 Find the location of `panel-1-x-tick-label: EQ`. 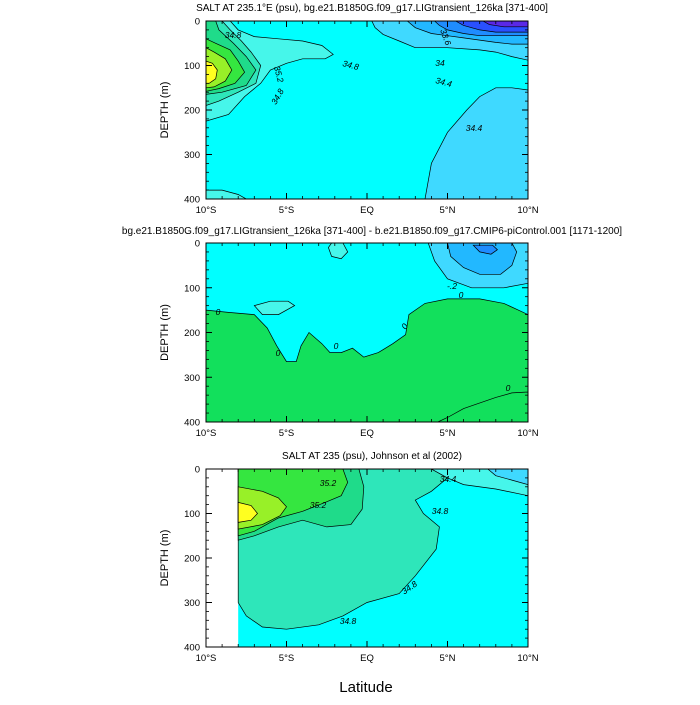

panel-1-x-tick-label: EQ is located at coordinates (367, 210).